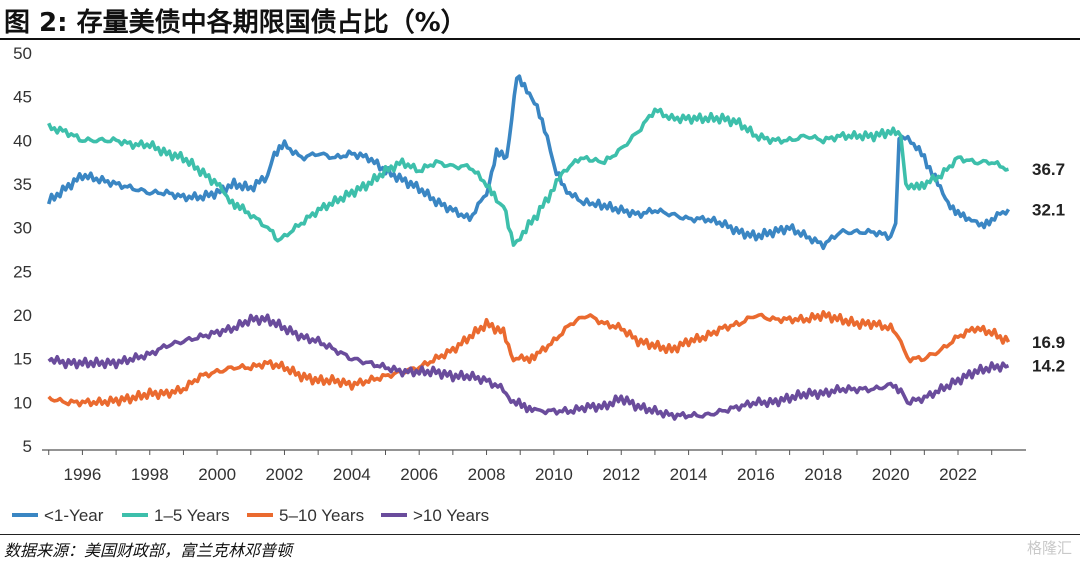 The height and width of the screenshot is (561, 1080). I want to click on y-tick-label: 15, so click(22, 359).